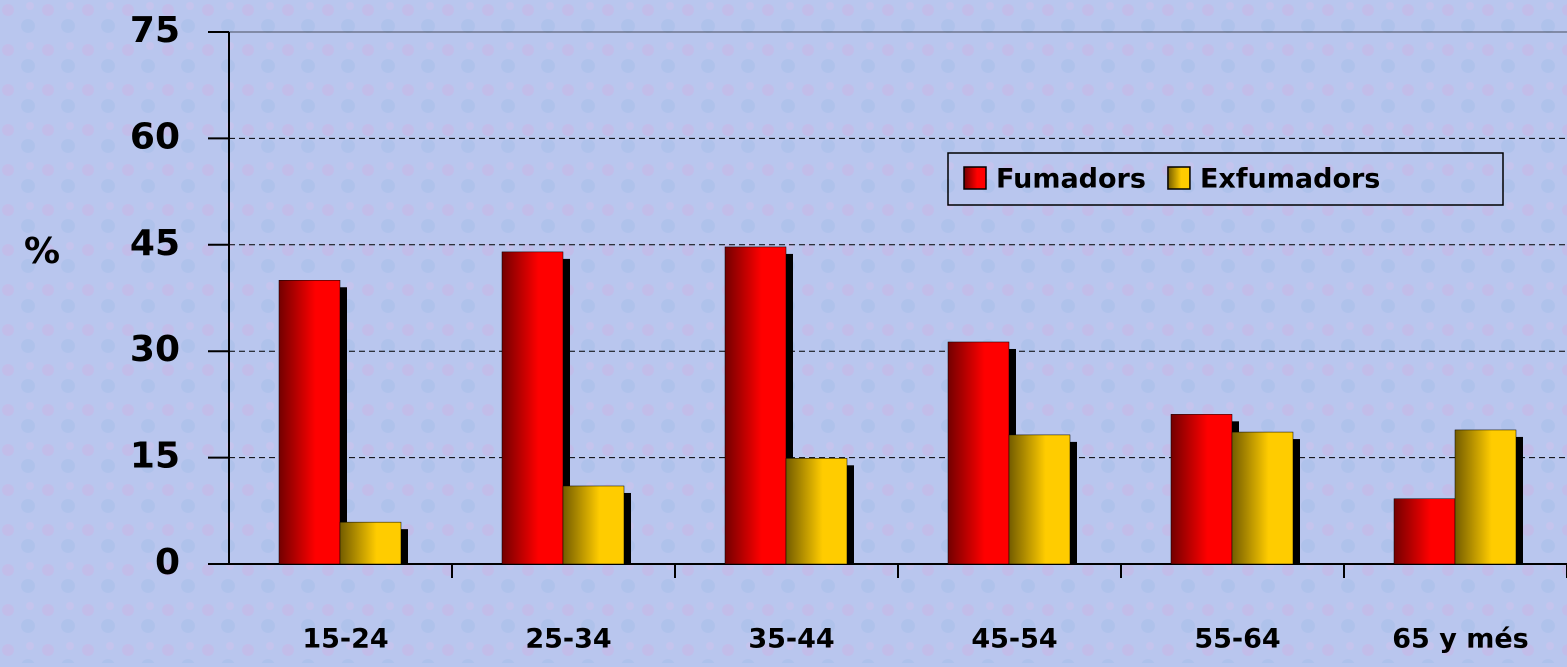  Describe the element at coordinates (155, 136) in the screenshot. I see `y-tick-label: 60` at that location.